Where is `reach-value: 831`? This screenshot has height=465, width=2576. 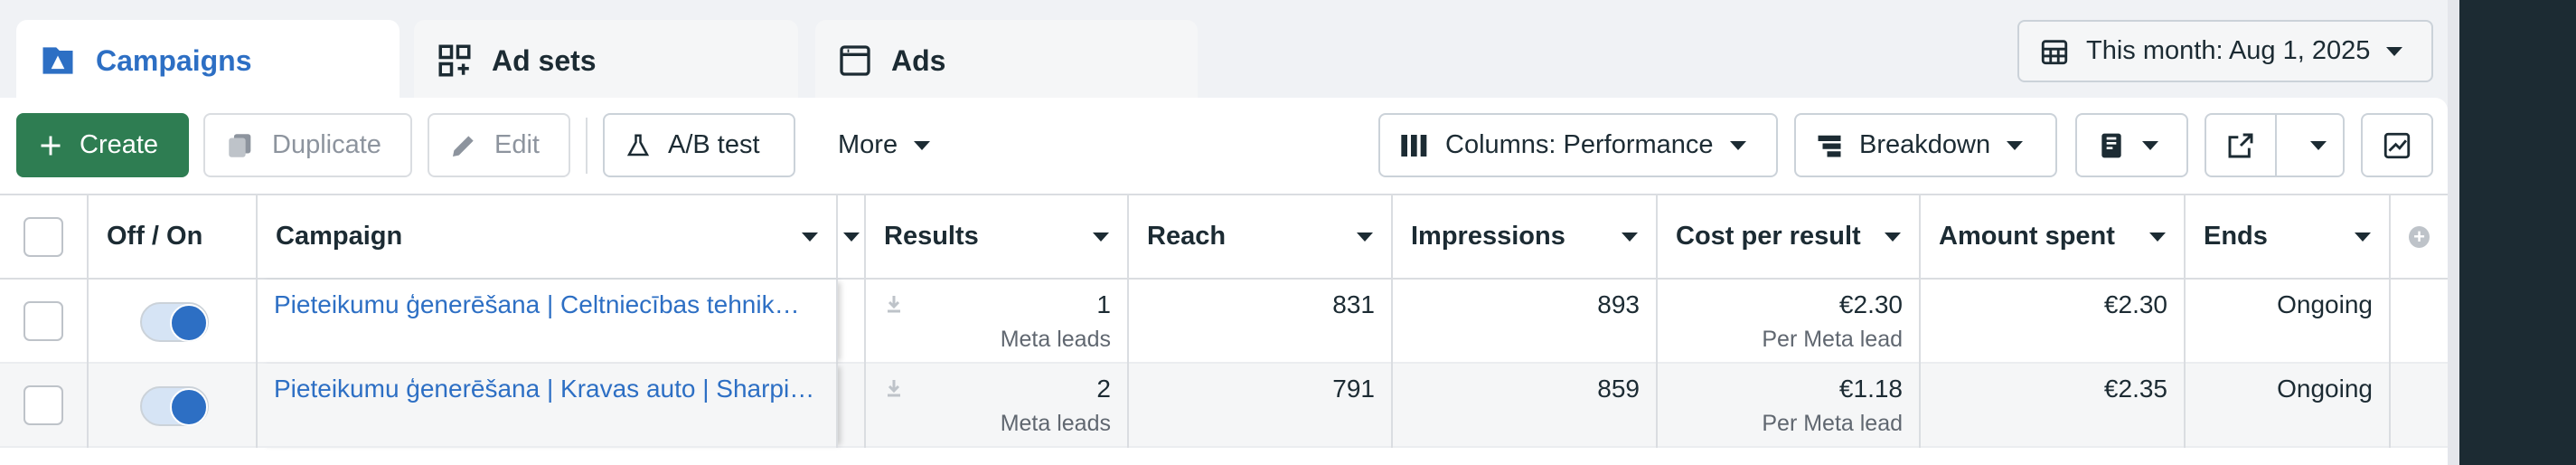 reach-value: 831 is located at coordinates (1354, 304).